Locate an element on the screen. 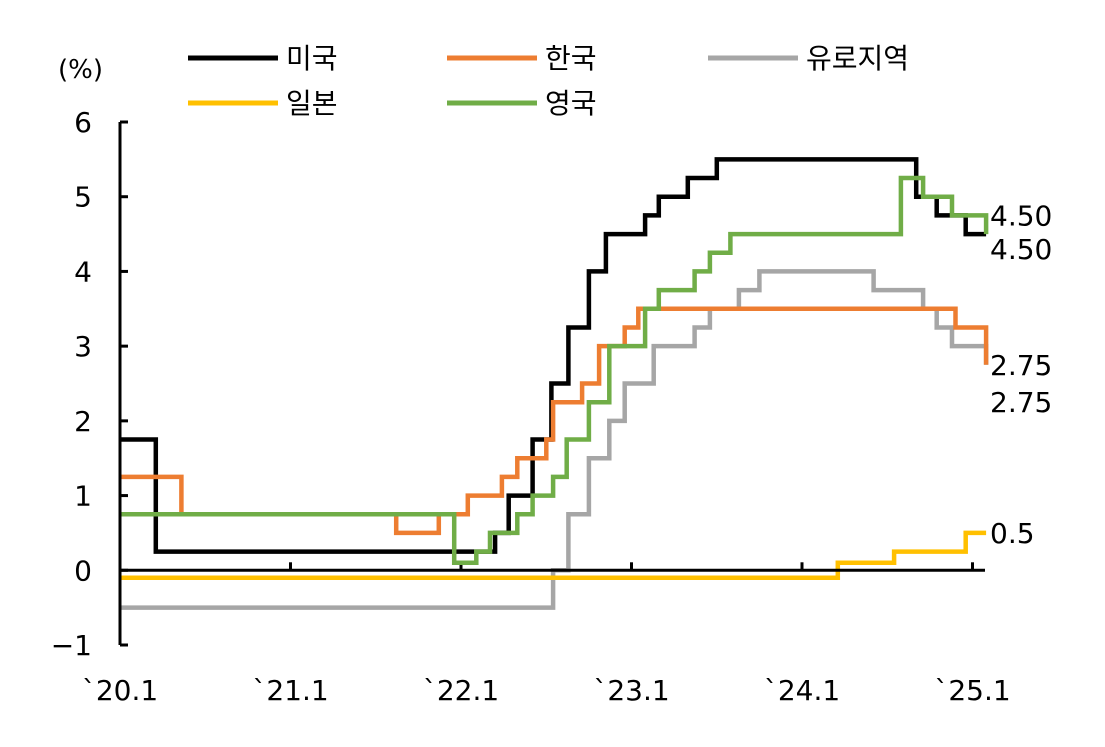 The height and width of the screenshot is (747, 1105). y-tick-label: 4 is located at coordinates (83, 271).